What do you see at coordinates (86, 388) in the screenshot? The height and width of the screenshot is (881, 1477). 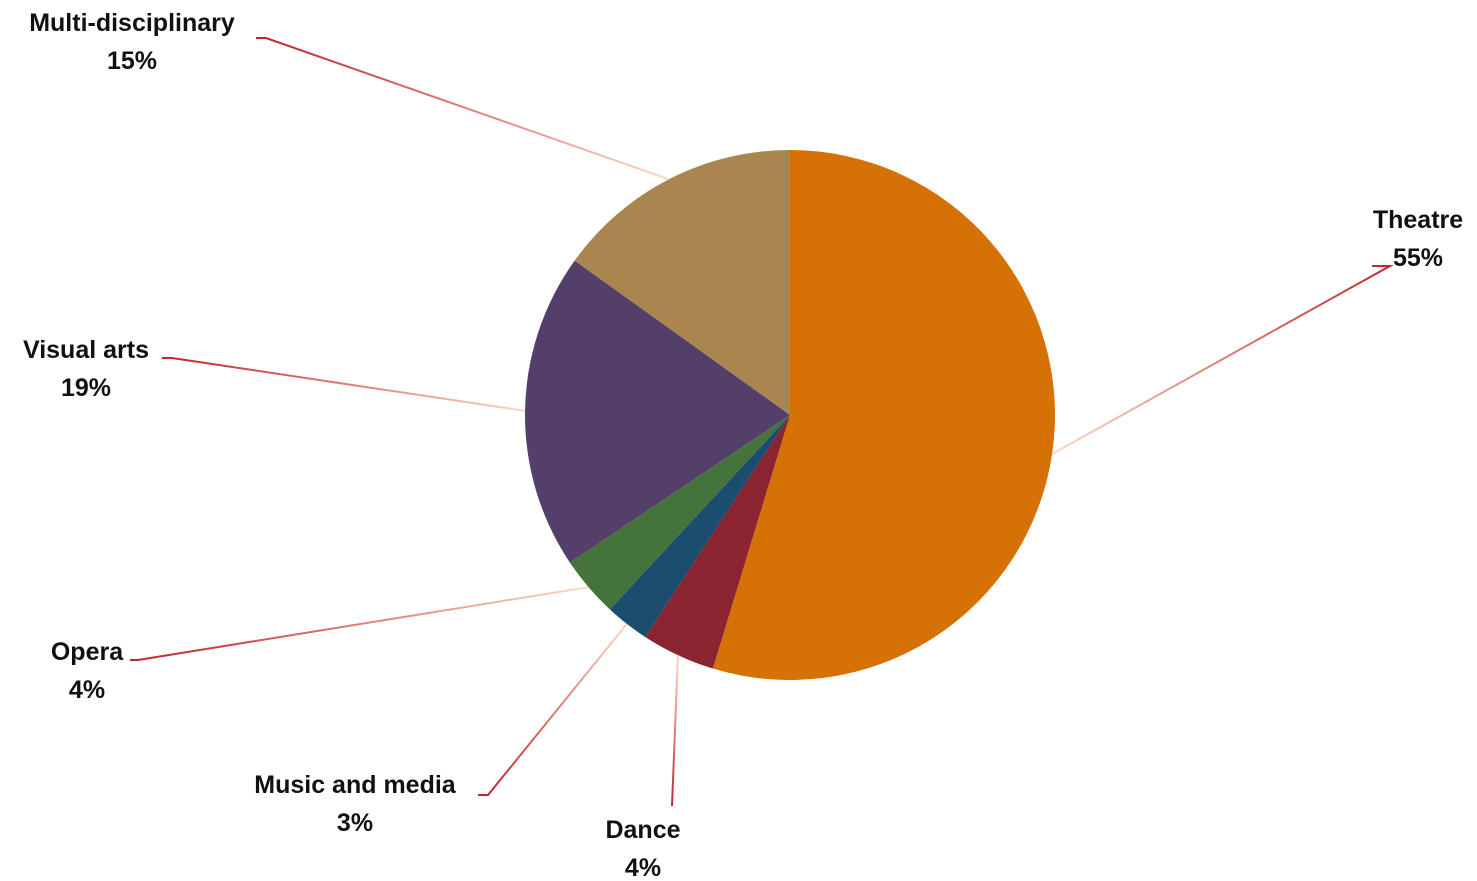 I see `pct-label-visual-arts: 19%` at bounding box center [86, 388].